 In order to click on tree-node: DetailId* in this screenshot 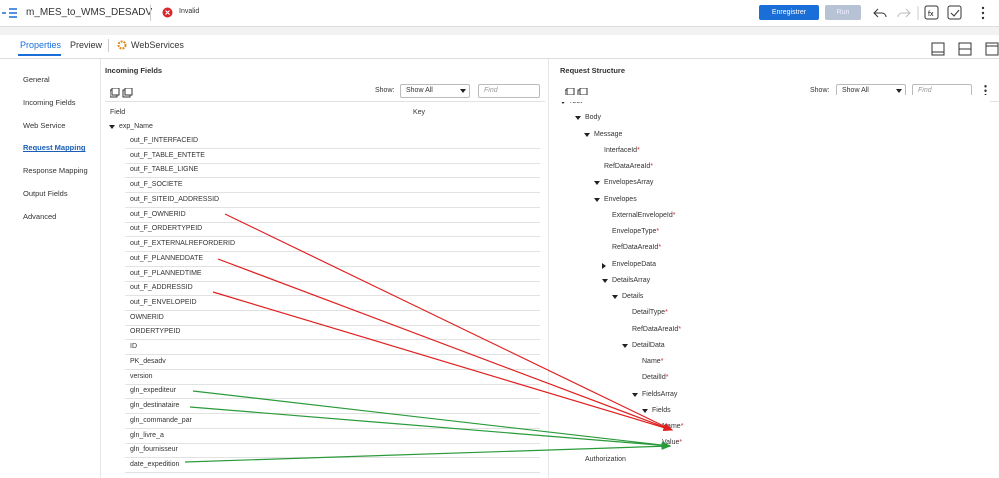, I will do `click(655, 378)`.